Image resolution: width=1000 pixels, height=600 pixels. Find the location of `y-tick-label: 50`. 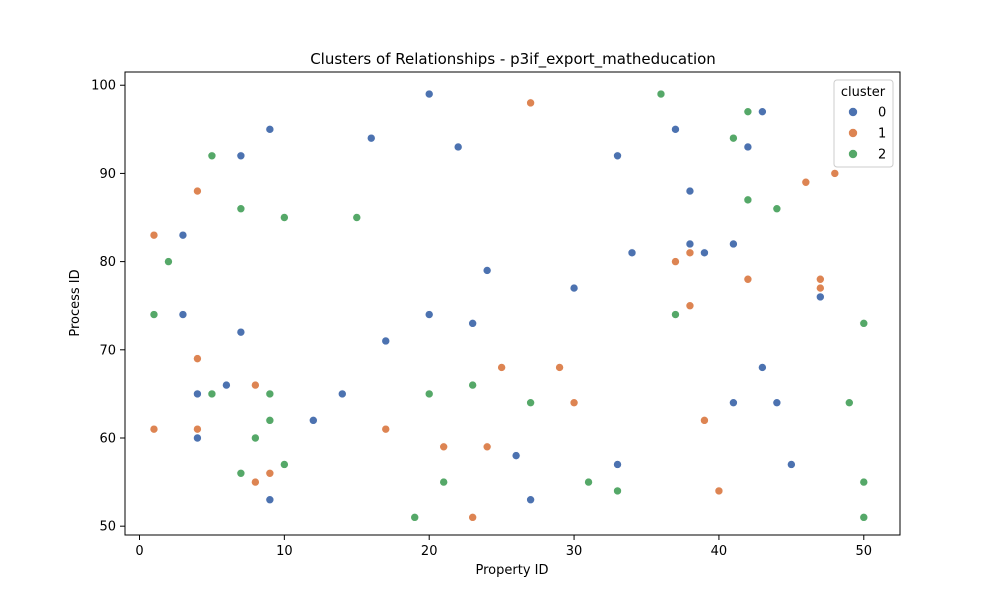

y-tick-label: 50 is located at coordinates (107, 527).